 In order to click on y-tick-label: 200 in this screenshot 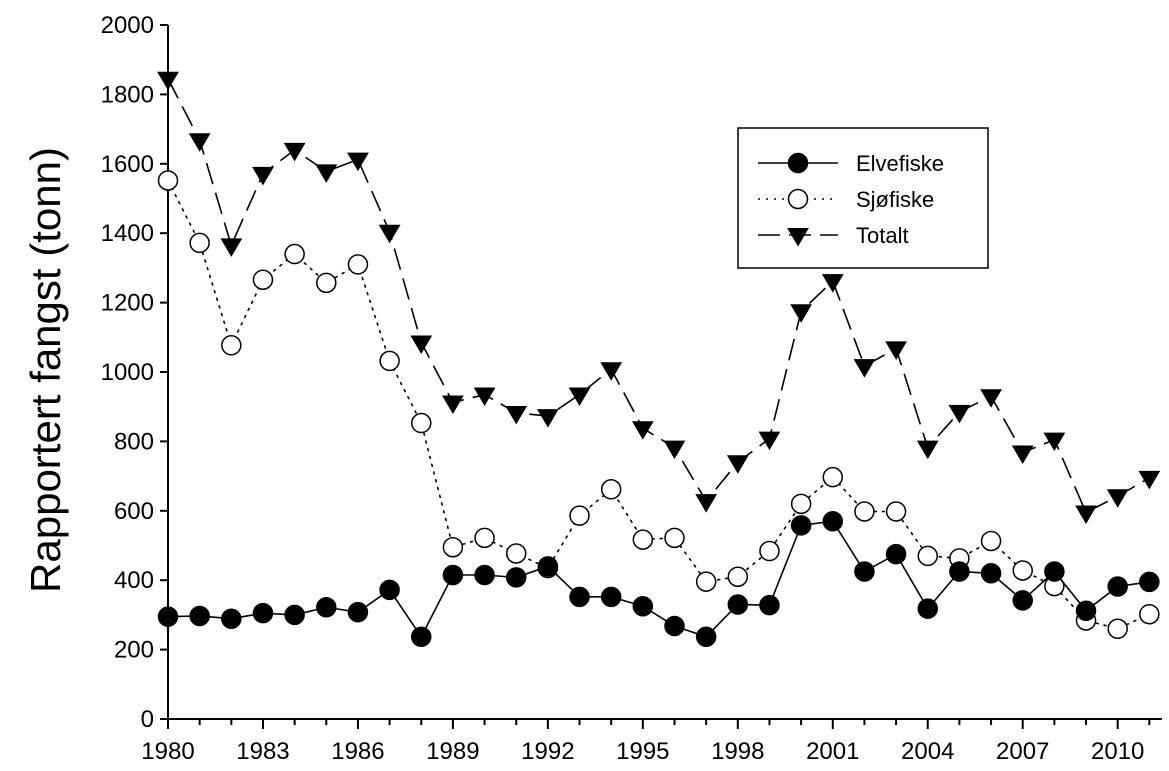, I will do `click(134, 650)`.